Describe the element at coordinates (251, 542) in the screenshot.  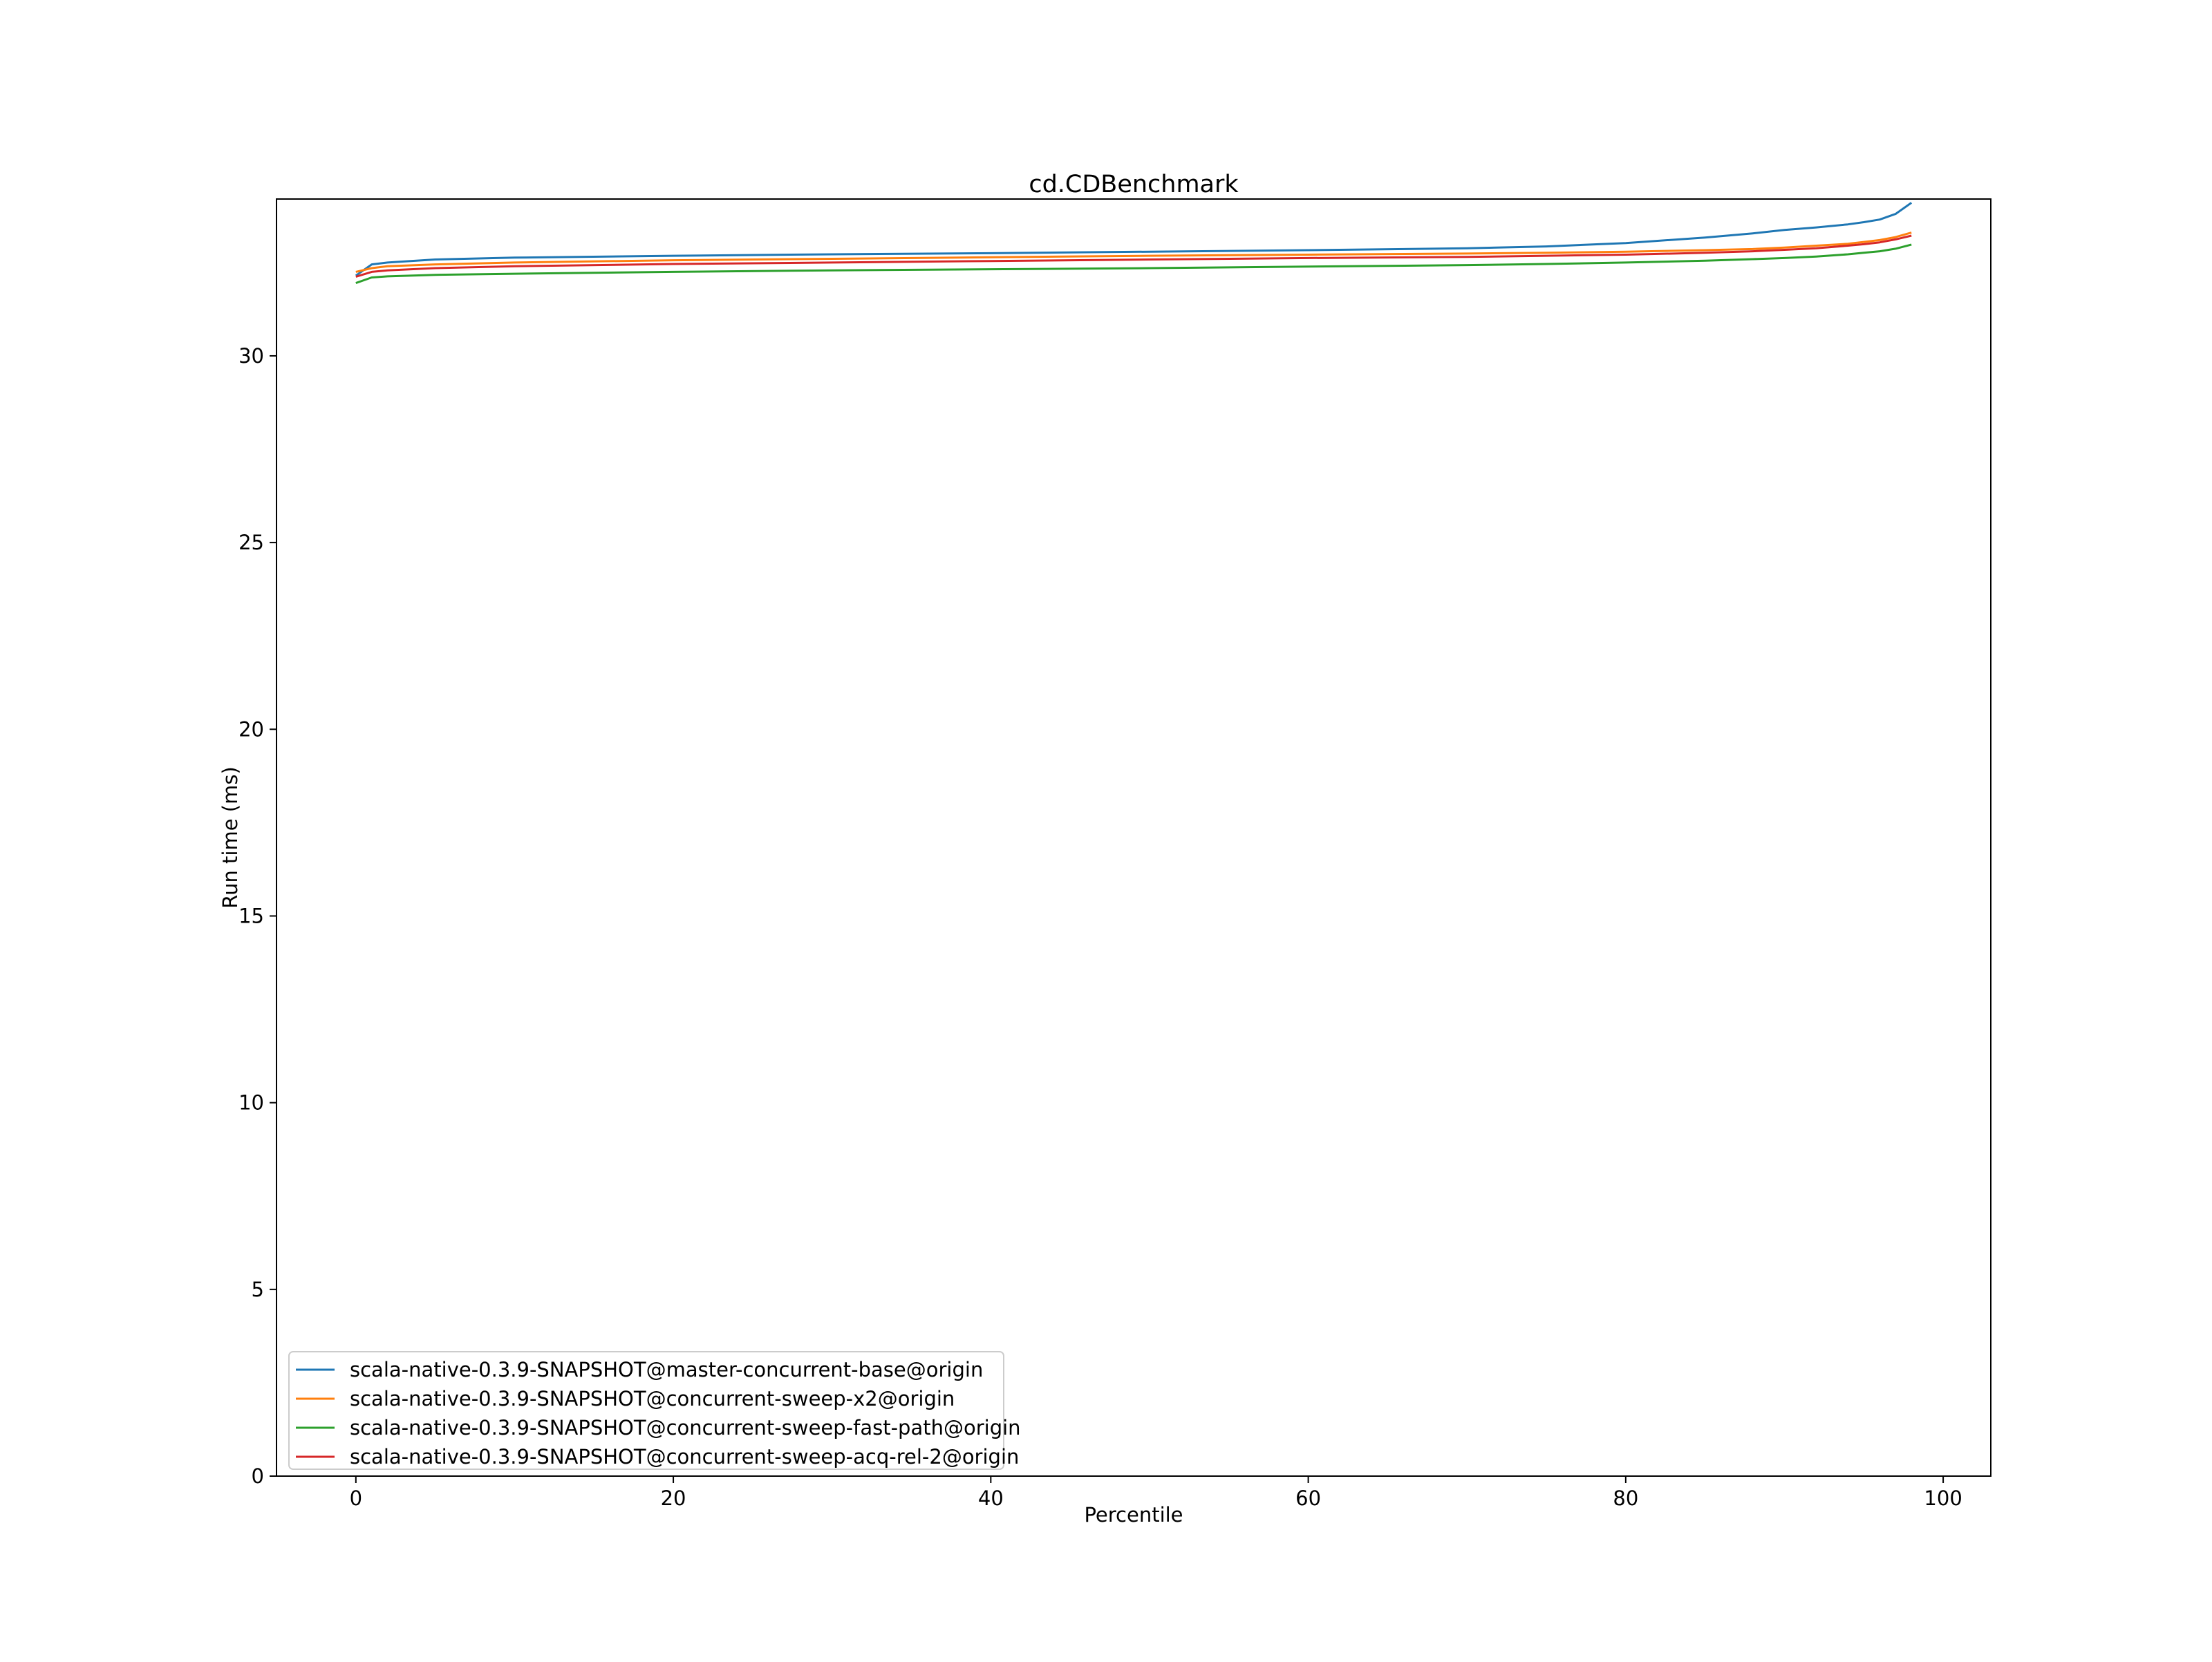
I see `y-tick-label: 25` at that location.